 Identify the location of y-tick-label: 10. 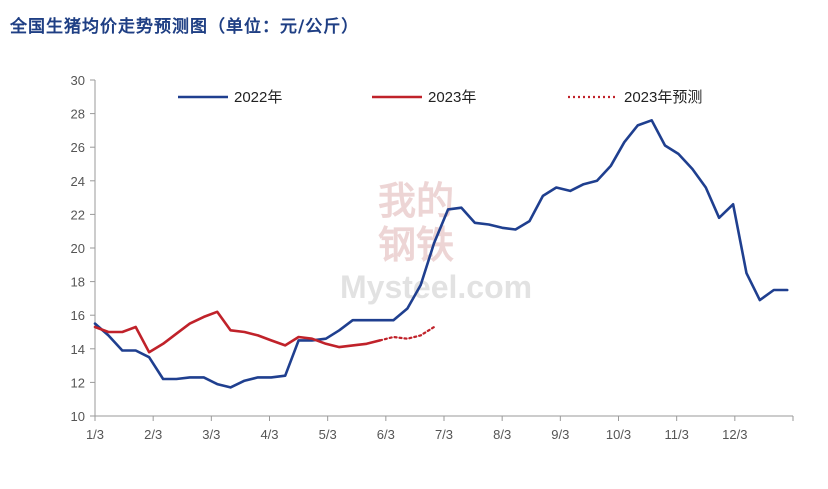
(78, 416).